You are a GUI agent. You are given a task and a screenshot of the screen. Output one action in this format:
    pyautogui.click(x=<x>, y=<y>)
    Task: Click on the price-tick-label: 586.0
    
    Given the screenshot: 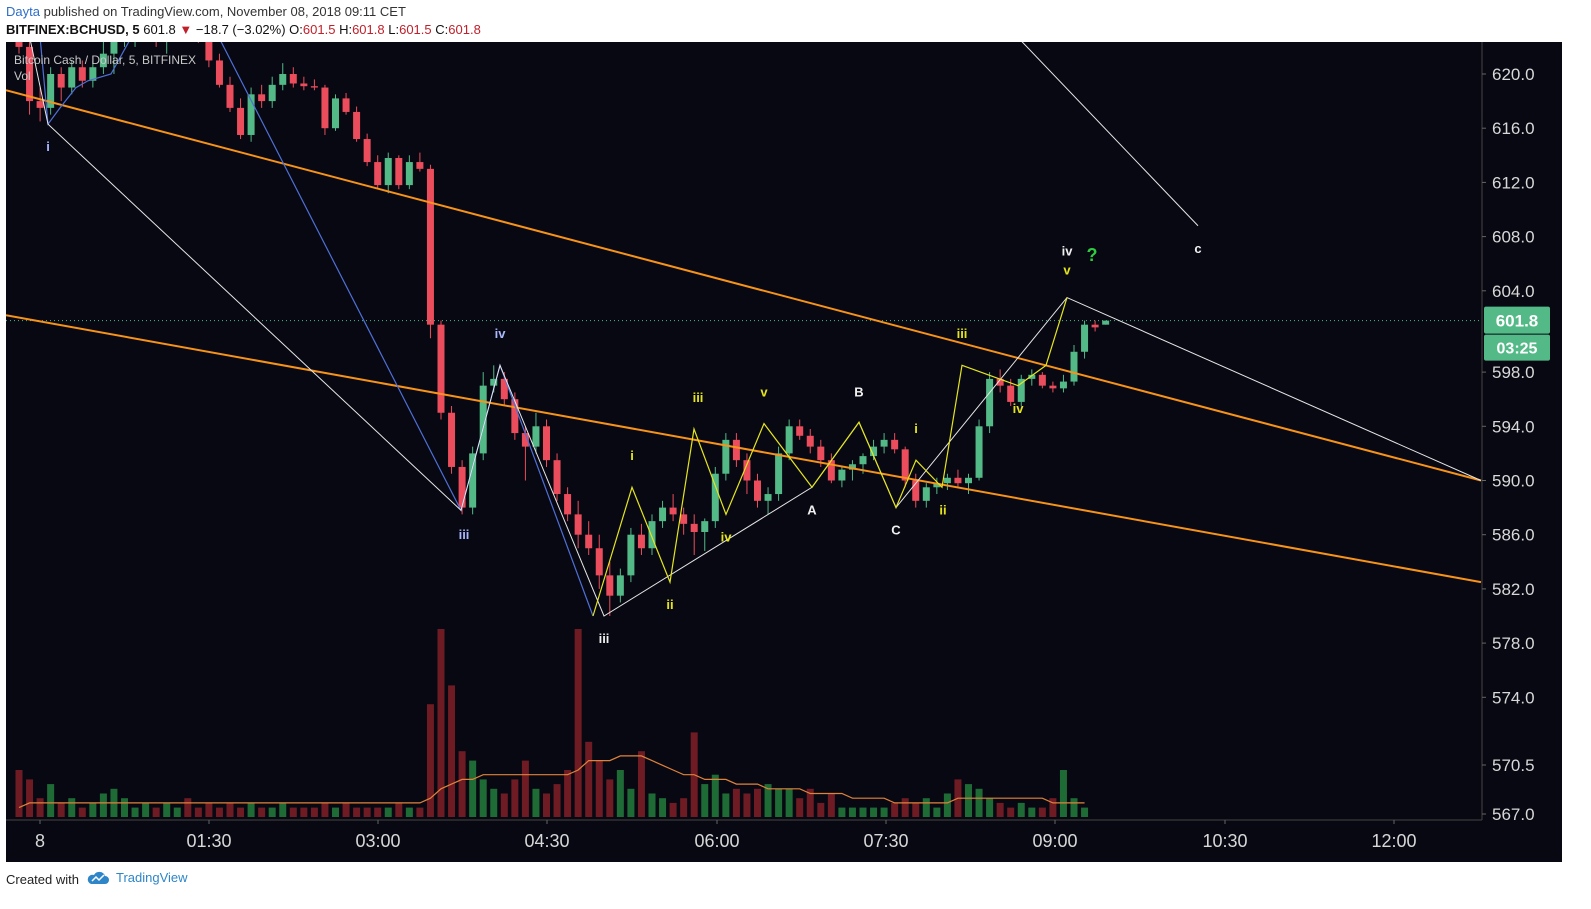 What is the action you would take?
    pyautogui.click(x=1513, y=535)
    